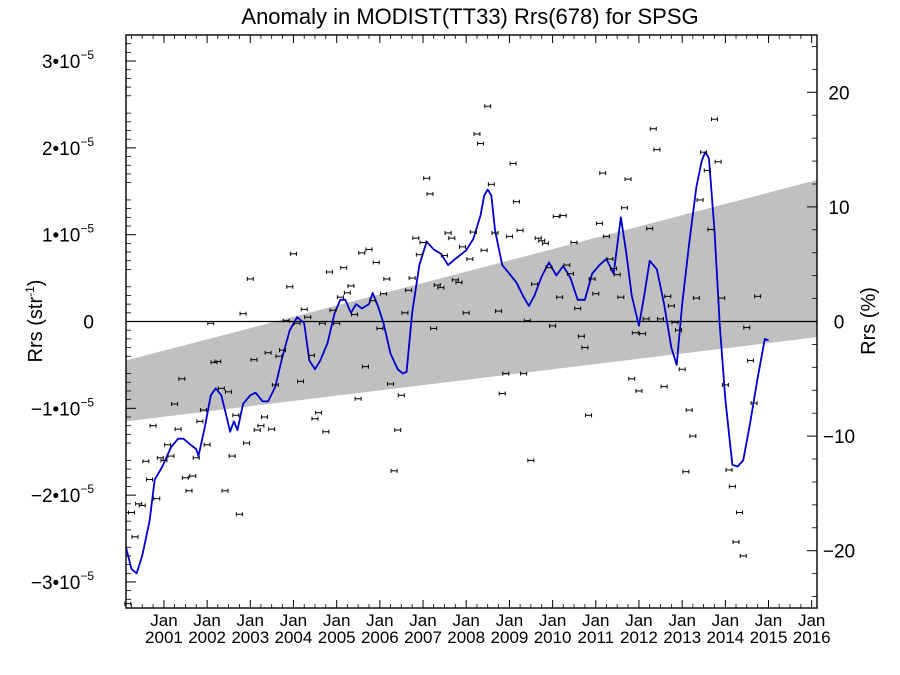 This screenshot has width=900, height=675. I want to click on y-axis-labels: −3•10−5 −2•10−5 −1•10−5 0 1•10−5 2•10−5 3•10−5, so click(62, 321).